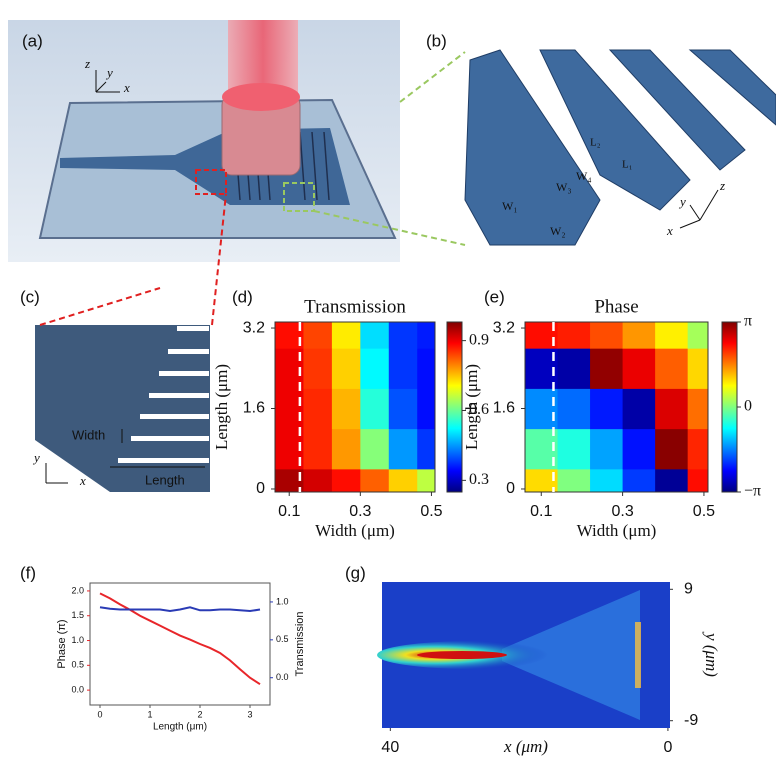 Image resolution: width=776 pixels, height=779 pixels. I want to click on objective-top, so click(261, 97).